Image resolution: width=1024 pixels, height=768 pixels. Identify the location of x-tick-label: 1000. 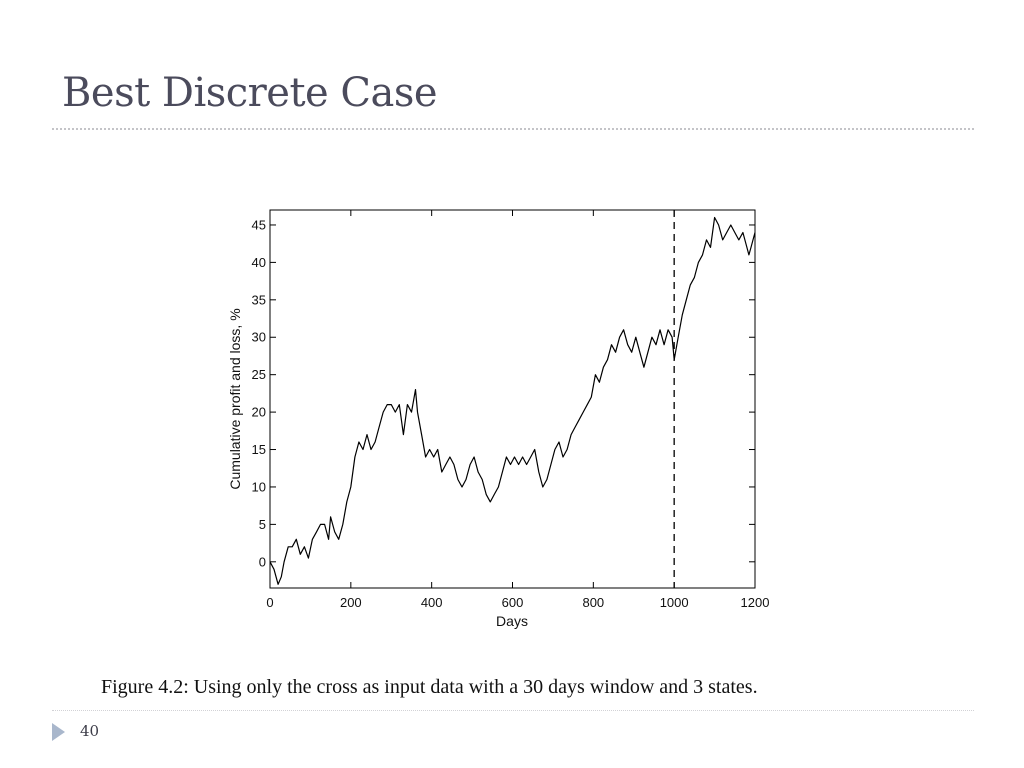
(674, 602).